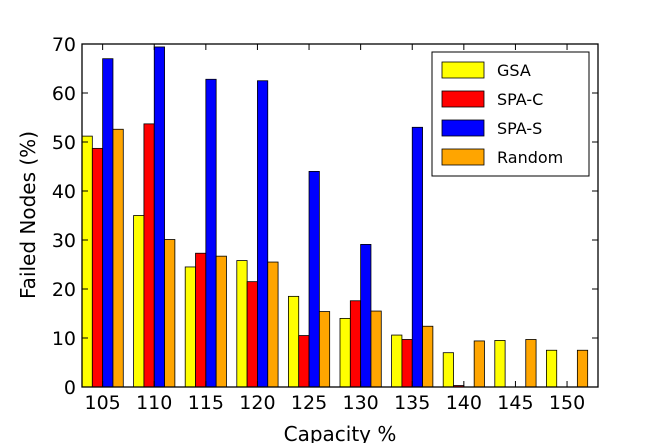 This screenshot has width=664, height=443. Describe the element at coordinates (412, 403) in the screenshot. I see `x-tick-label: 135` at that location.